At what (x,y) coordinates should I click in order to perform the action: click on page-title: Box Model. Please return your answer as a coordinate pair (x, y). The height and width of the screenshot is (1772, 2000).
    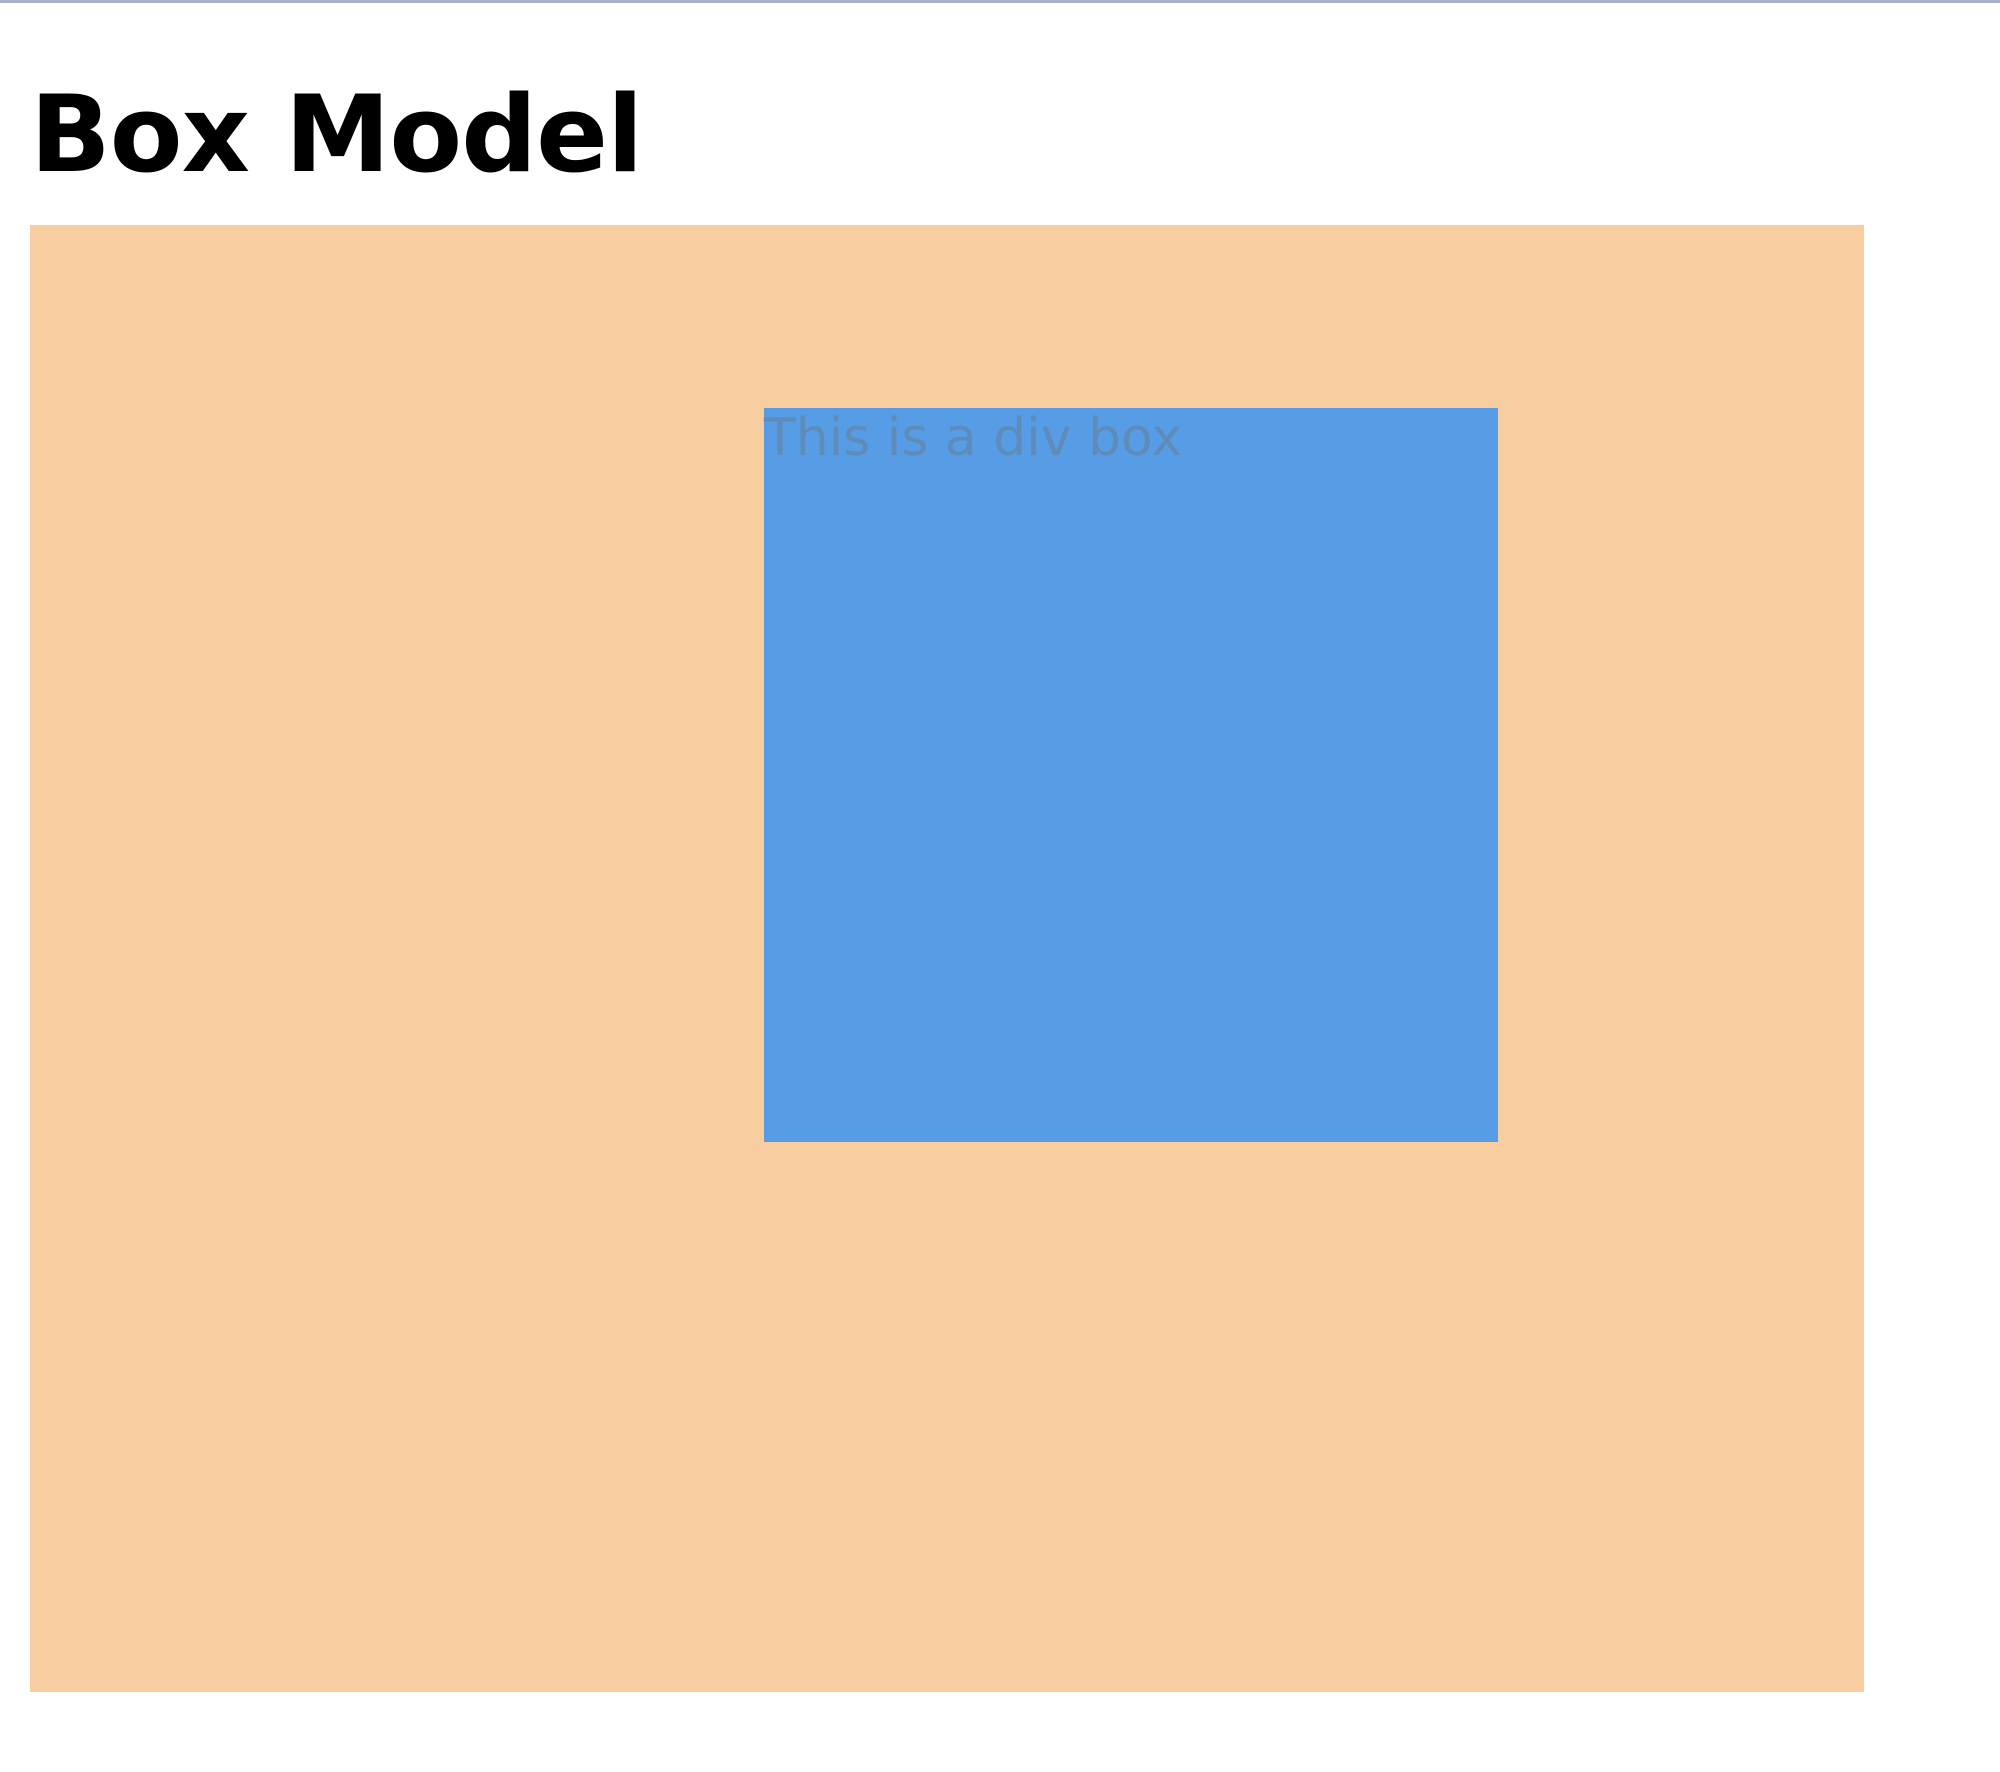
    Looking at the image, I should click on (336, 134).